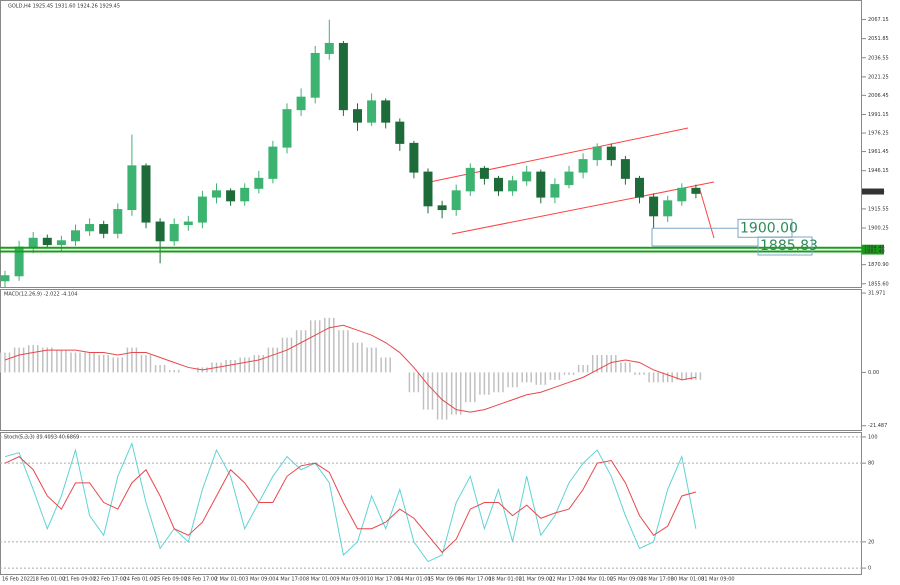  I want to click on last-price-label: 1929.45, so click(874, 192).